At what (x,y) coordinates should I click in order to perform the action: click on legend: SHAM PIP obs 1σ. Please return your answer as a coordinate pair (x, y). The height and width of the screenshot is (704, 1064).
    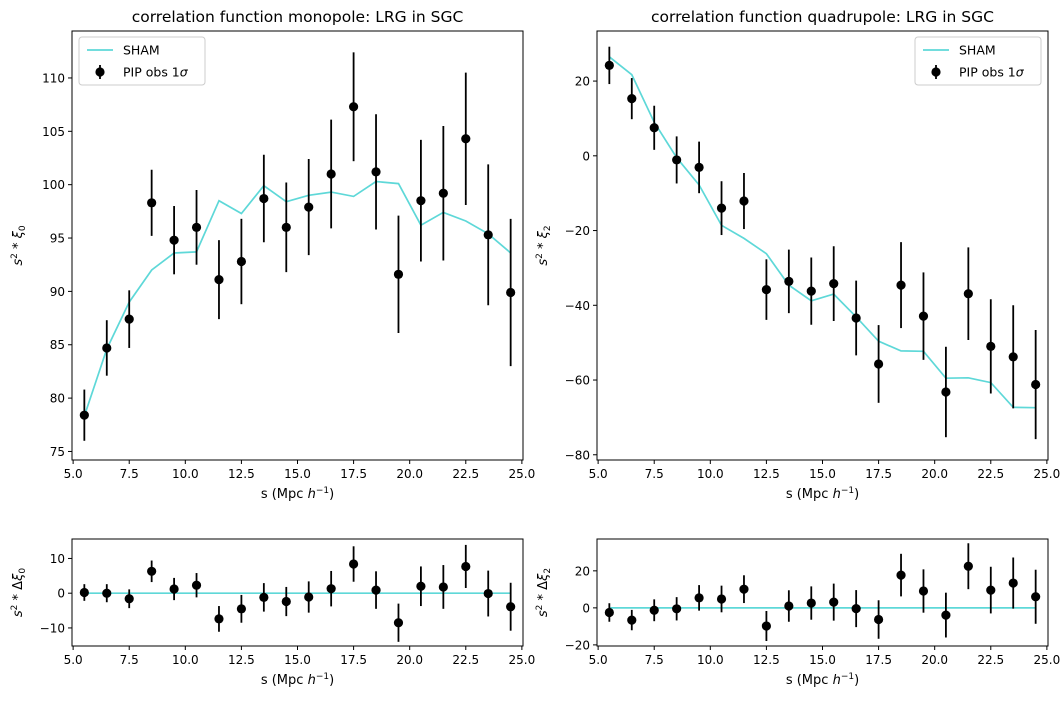
    Looking at the image, I should click on (142, 61).